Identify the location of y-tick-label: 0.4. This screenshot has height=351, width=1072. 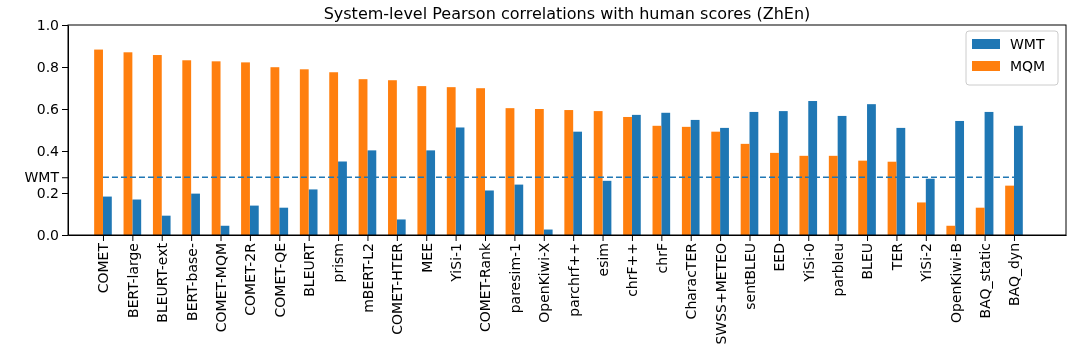
(48, 150).